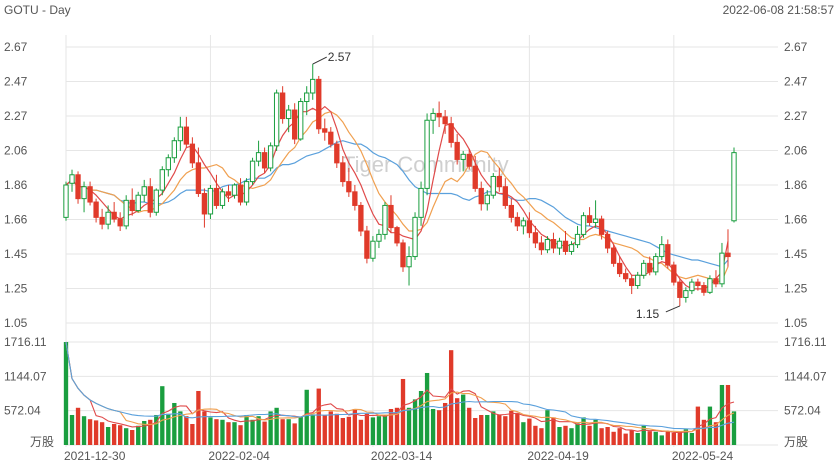 This screenshot has width=840, height=470. What do you see at coordinates (796, 254) in the screenshot?
I see `price-tick-label-right: 1.45` at bounding box center [796, 254].